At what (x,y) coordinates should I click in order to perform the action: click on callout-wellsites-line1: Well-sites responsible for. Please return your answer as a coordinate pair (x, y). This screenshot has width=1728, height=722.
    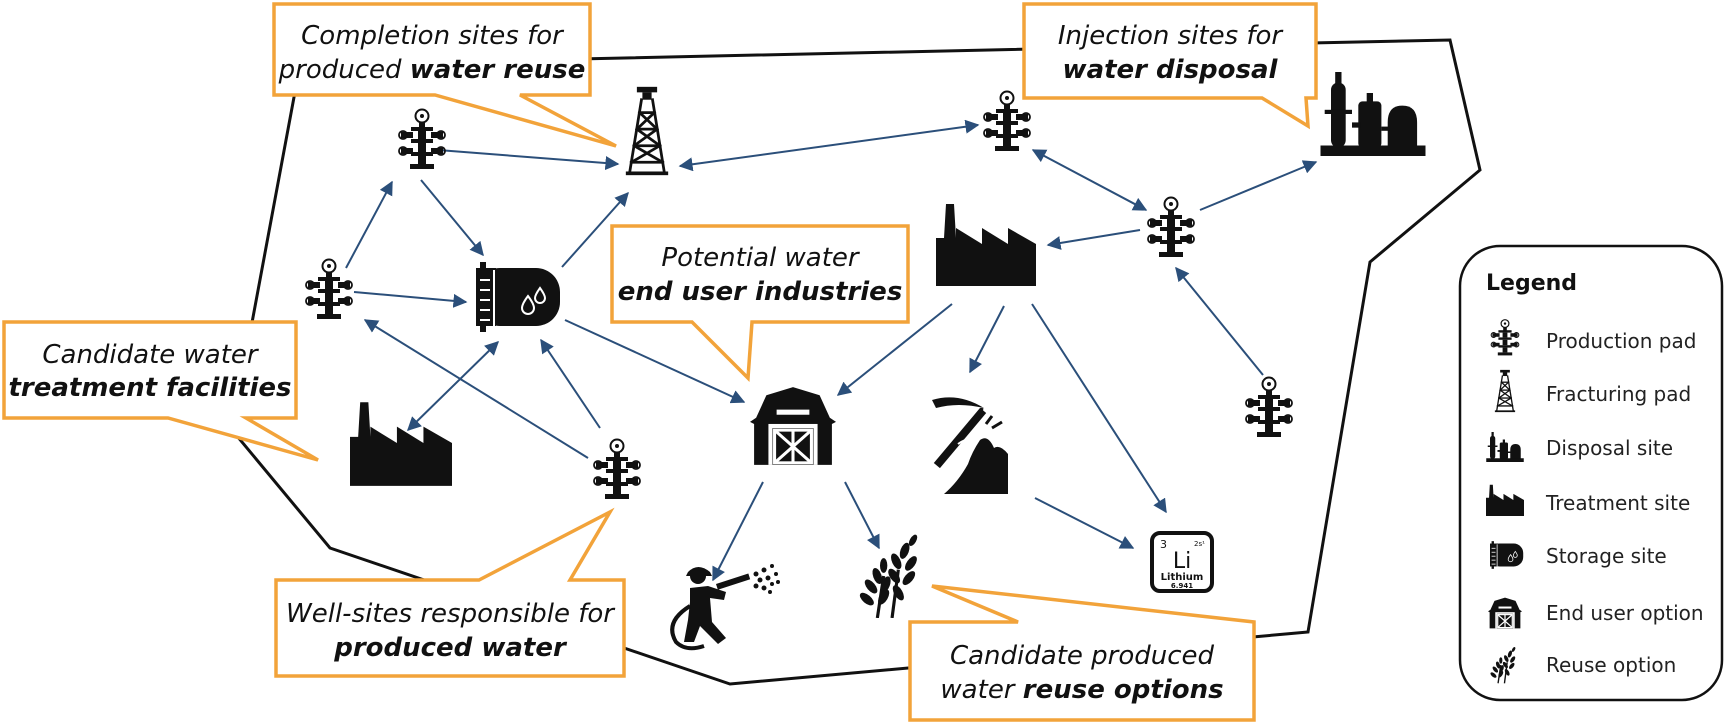
    Looking at the image, I should click on (451, 614).